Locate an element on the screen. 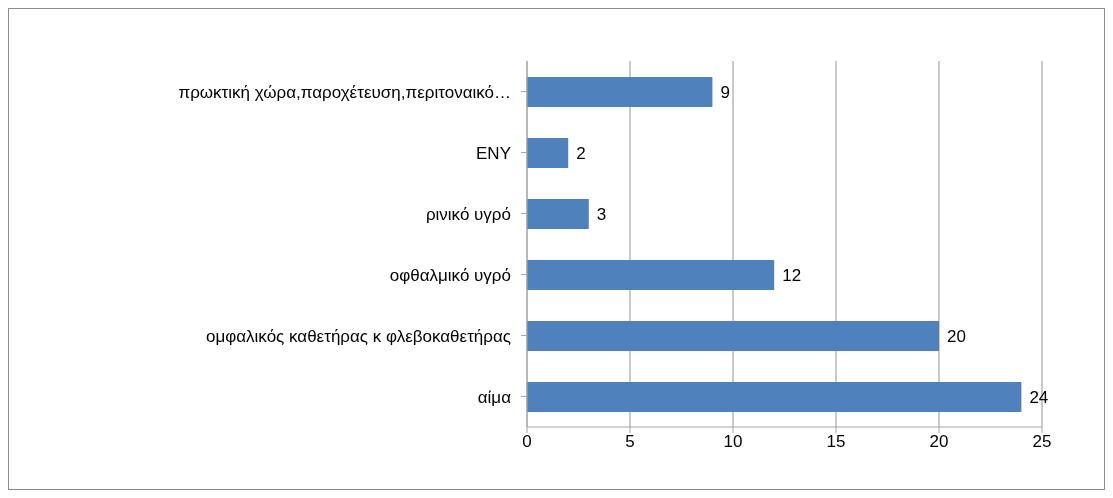  x-tick-label: 0 is located at coordinates (527, 442).